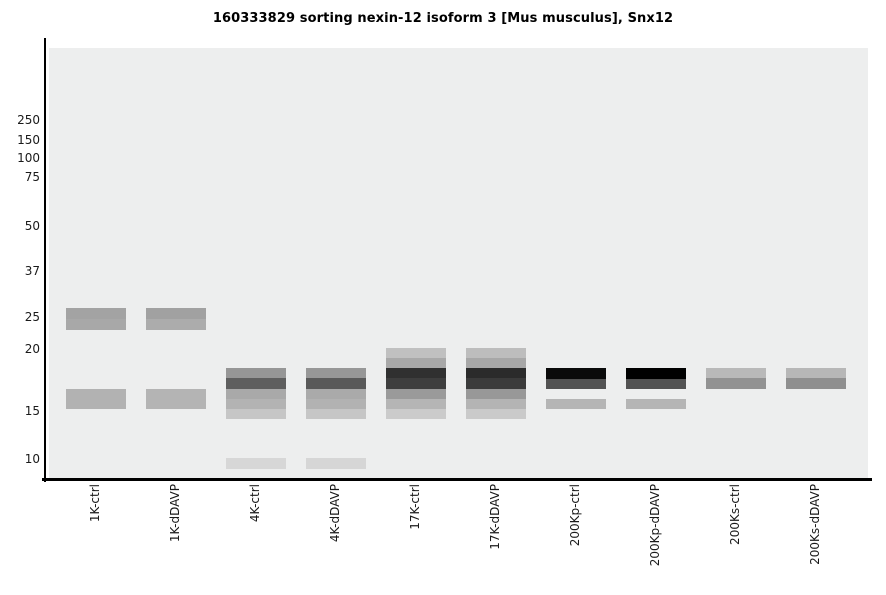 The image size is (886, 595). What do you see at coordinates (96, 313) in the screenshot?
I see `gel-band-1K-ctrl-26kda` at bounding box center [96, 313].